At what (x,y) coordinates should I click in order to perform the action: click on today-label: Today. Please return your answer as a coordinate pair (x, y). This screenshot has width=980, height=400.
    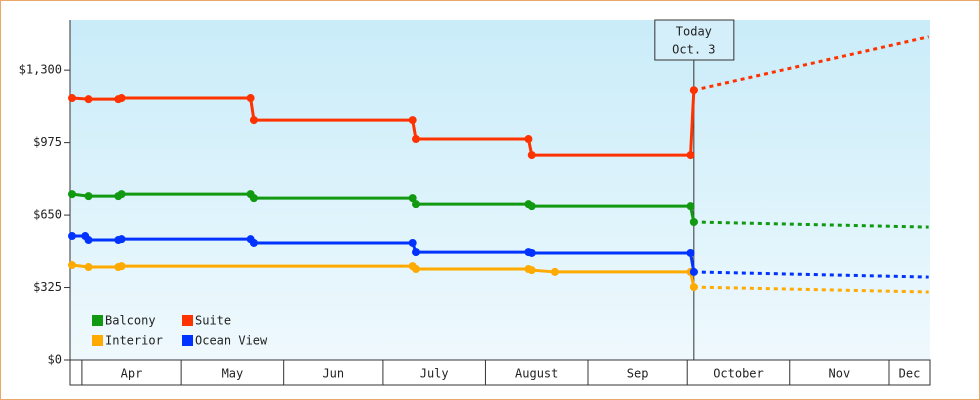
    Looking at the image, I should click on (694, 32).